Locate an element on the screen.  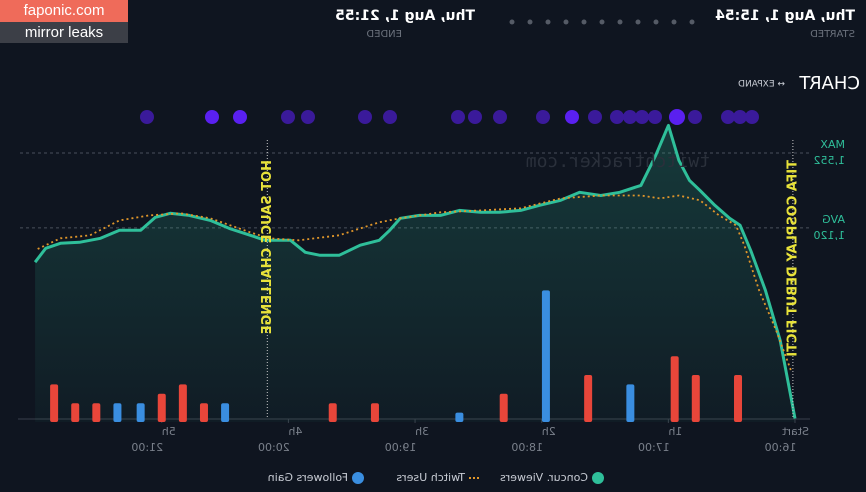
x-clock-label: 20:00 is located at coordinates (274, 447).